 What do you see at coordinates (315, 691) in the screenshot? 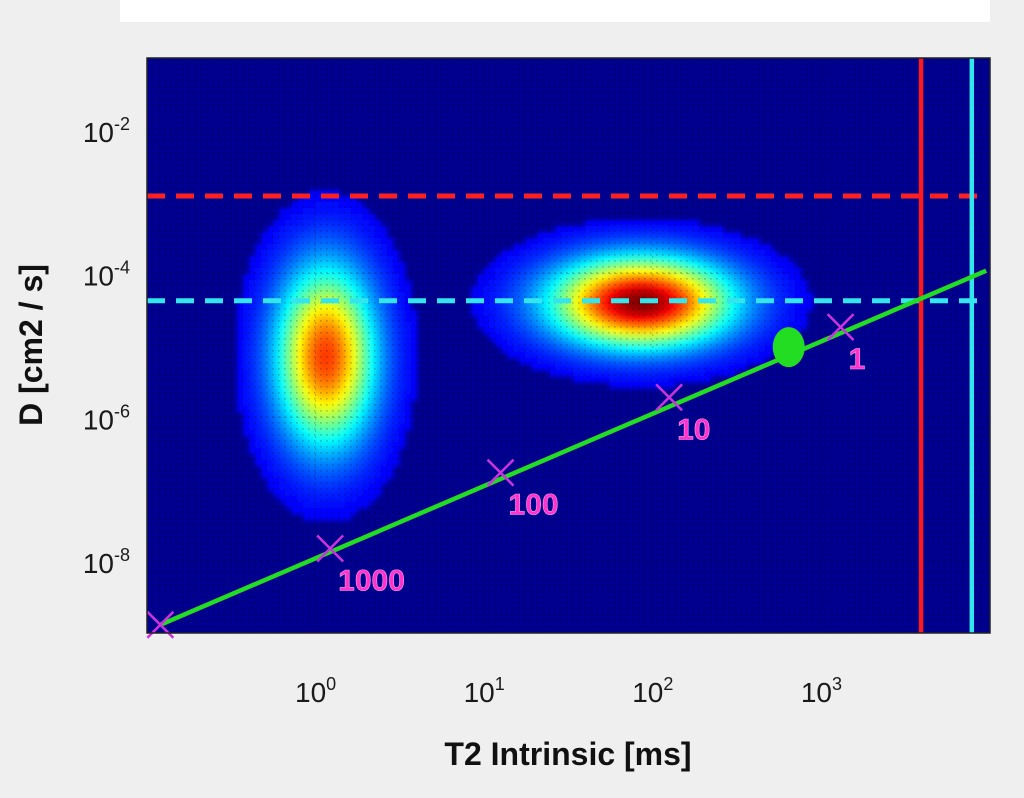
I see `x-tick-label: 10⁰` at bounding box center [315, 691].